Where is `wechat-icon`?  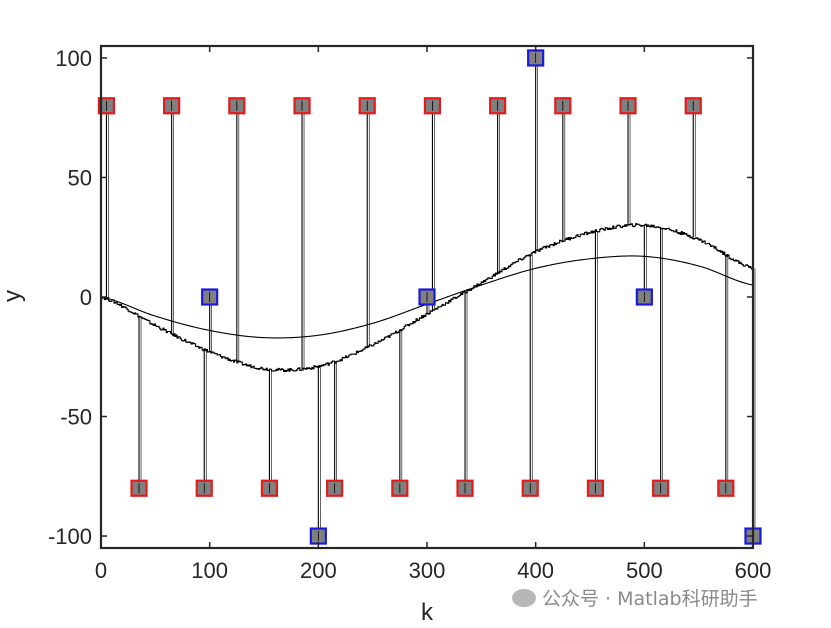
wechat-icon is located at coordinates (524, 598).